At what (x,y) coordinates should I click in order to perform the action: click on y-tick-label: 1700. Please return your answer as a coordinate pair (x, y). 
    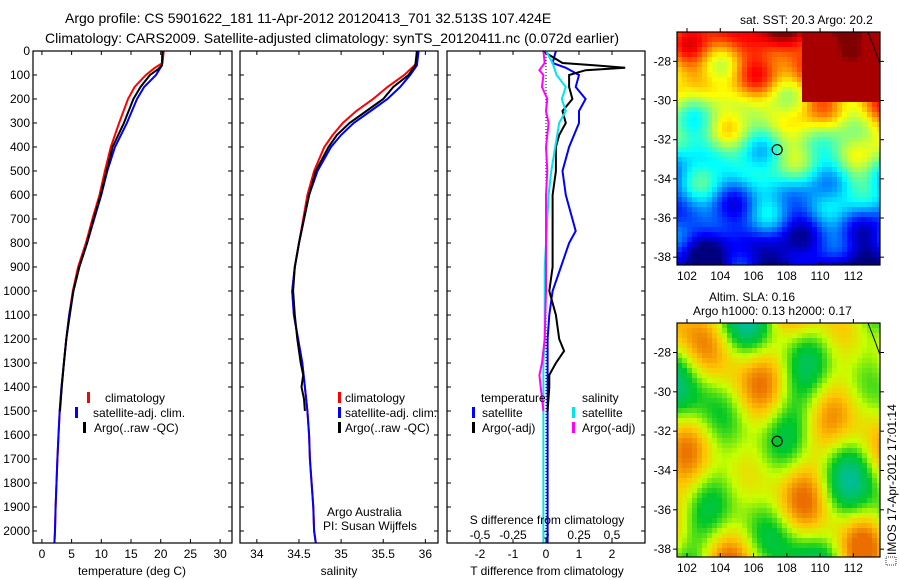
    Looking at the image, I should click on (16, 459).